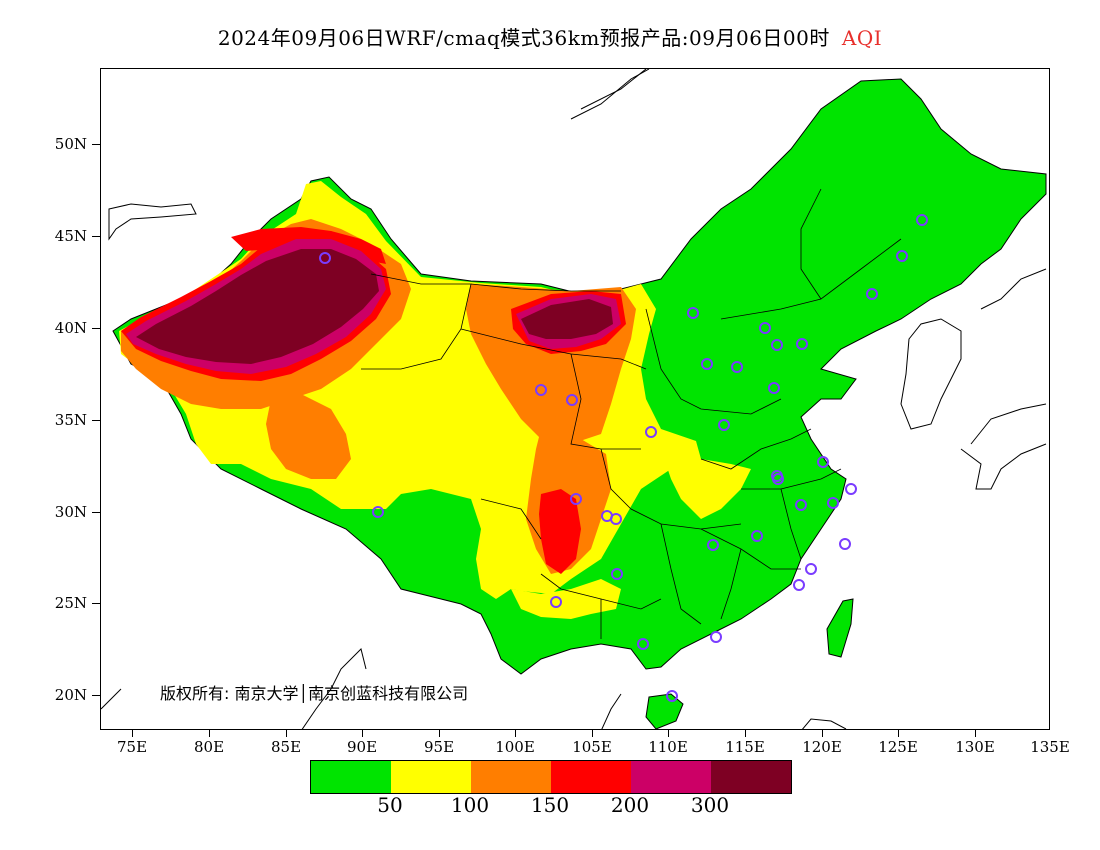 The image size is (1100, 850). What do you see at coordinates (209, 747) in the screenshot?
I see `x-label-80e: 80E` at bounding box center [209, 747].